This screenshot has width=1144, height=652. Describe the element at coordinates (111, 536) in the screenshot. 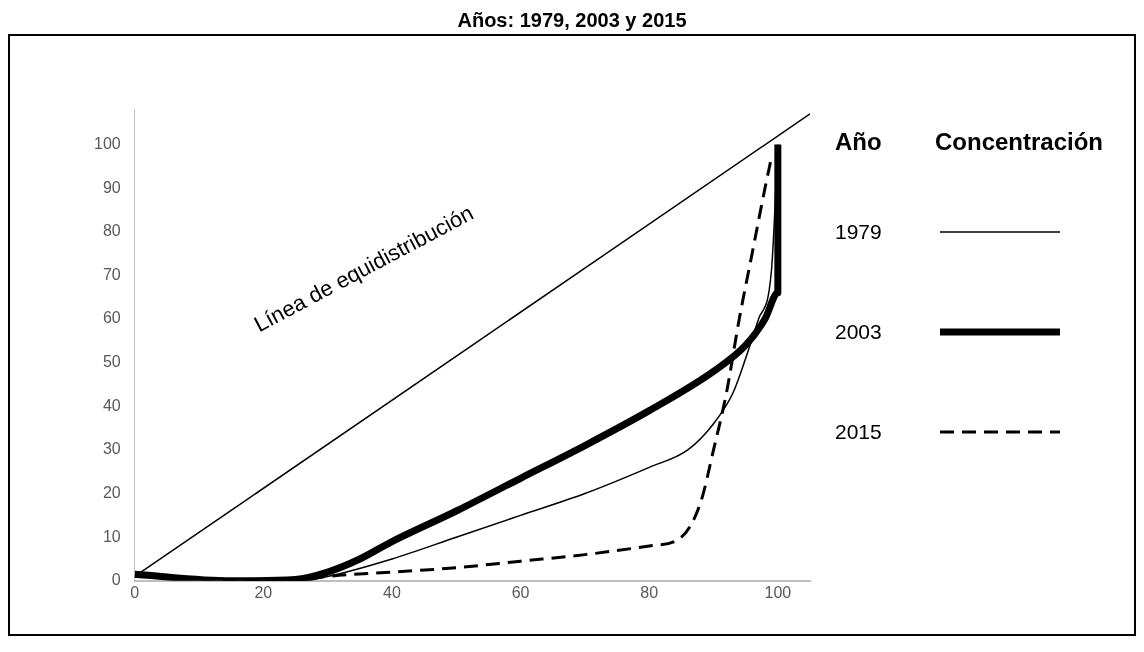

I see `y-tick-label: 10` at that location.